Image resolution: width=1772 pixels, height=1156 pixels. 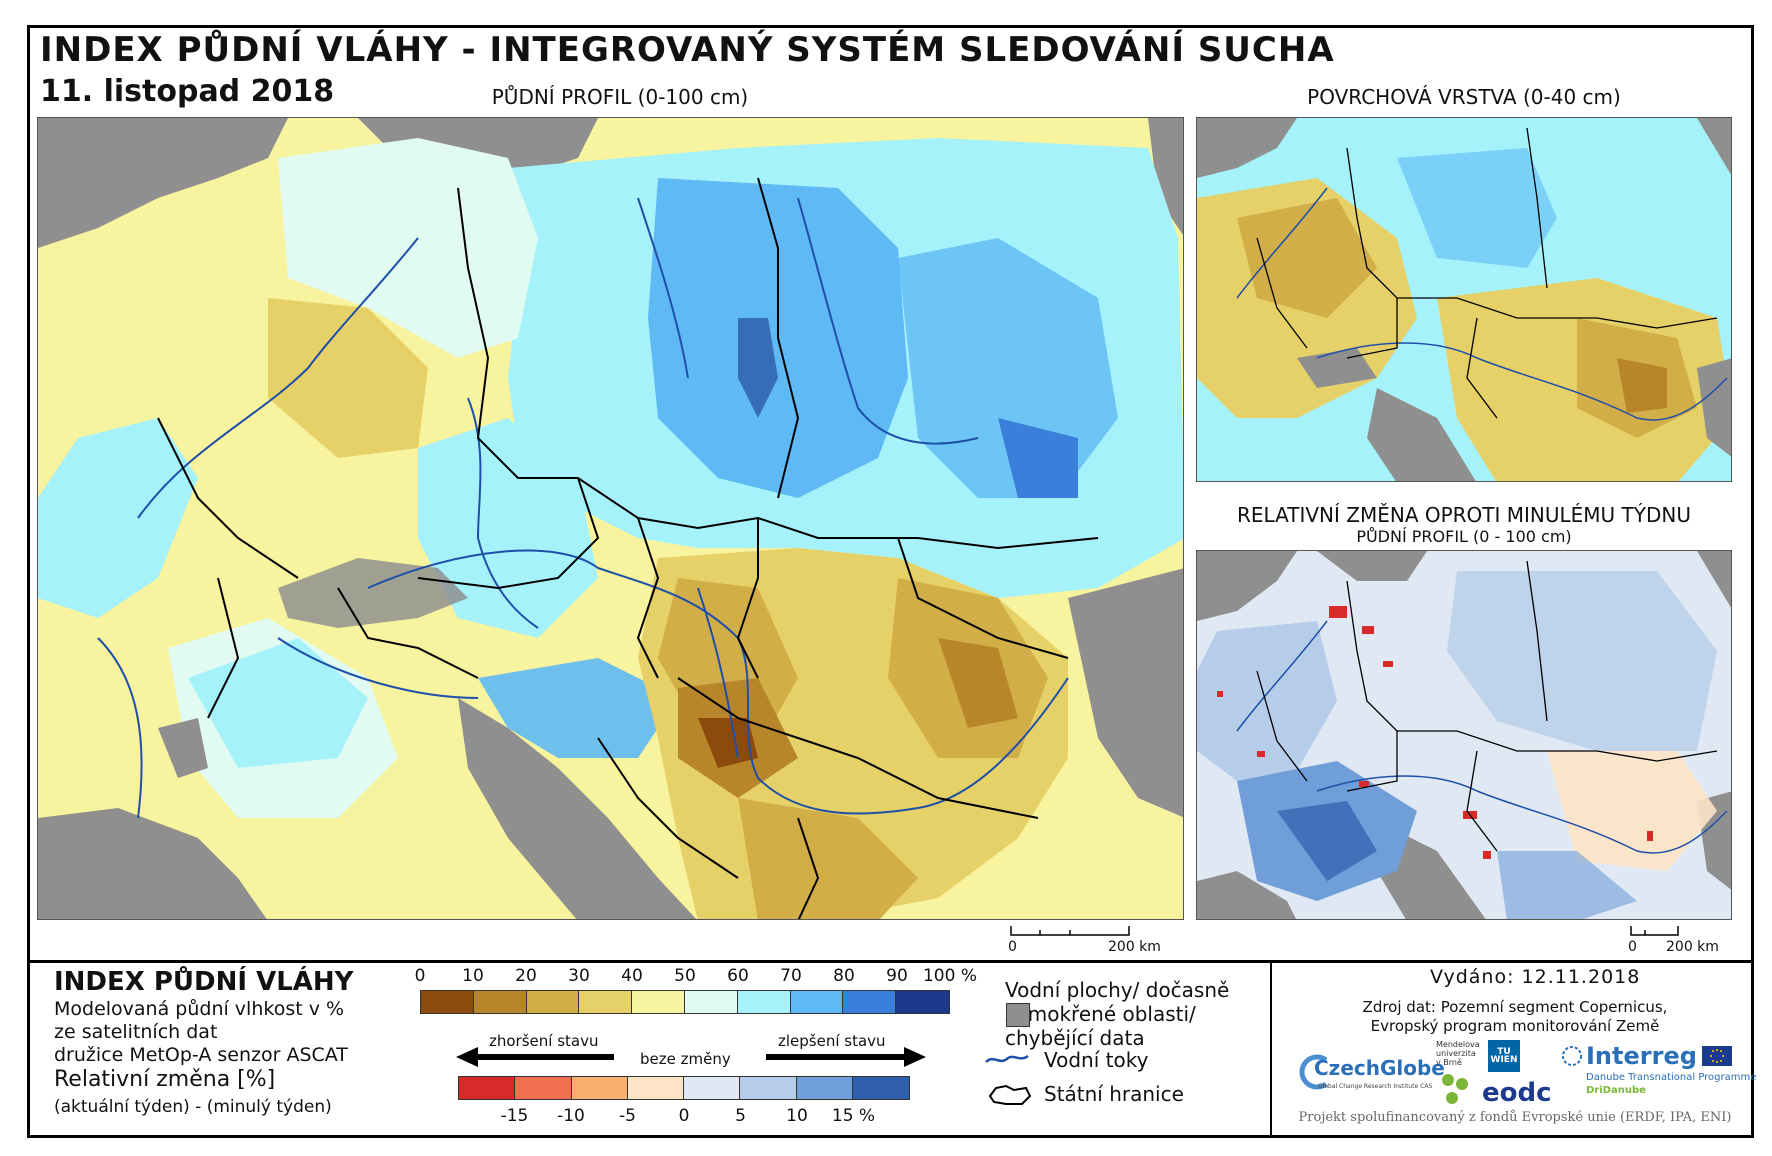 I want to click on interreg-logo-subtext2: DriDanube, so click(x=1616, y=1090).